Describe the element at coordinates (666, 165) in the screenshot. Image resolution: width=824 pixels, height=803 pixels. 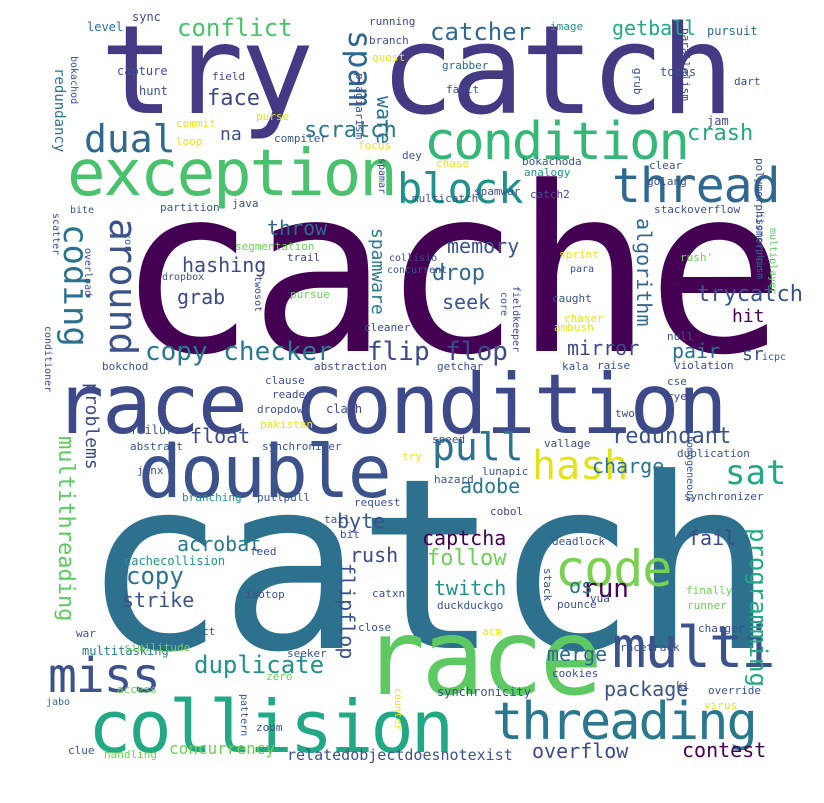
I see `word: clear` at that location.